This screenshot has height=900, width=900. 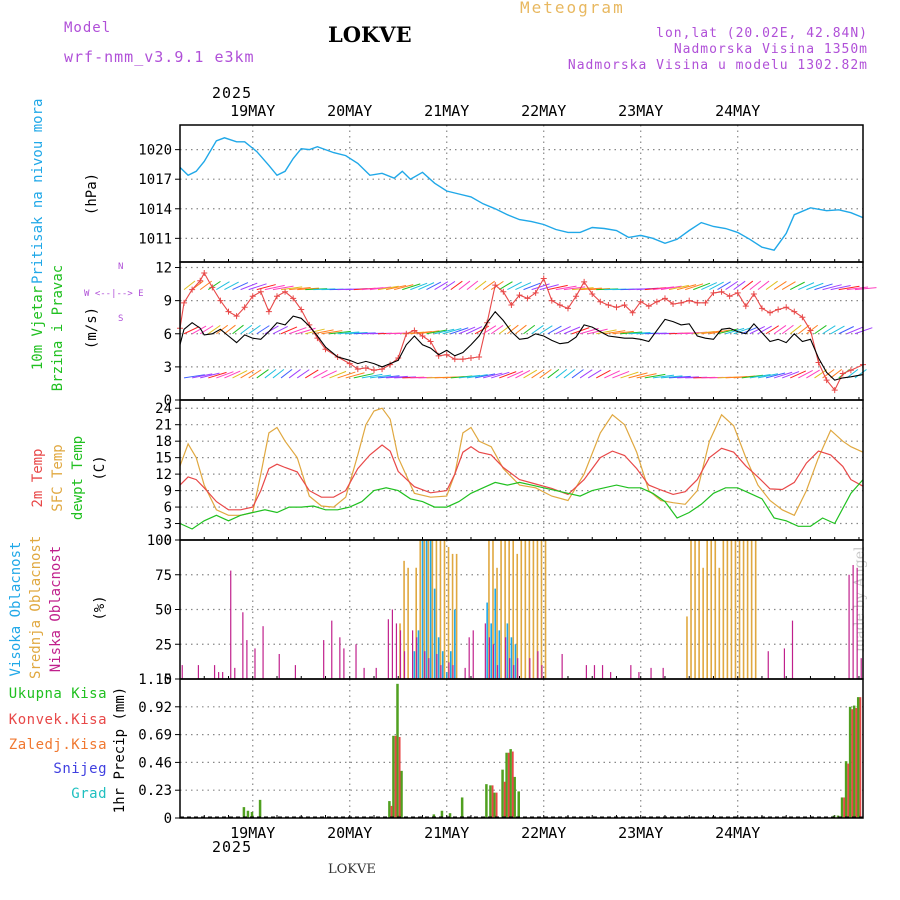 What do you see at coordinates (252, 111) in the screenshot?
I see `day-label-top: 19MAY` at bounding box center [252, 111].